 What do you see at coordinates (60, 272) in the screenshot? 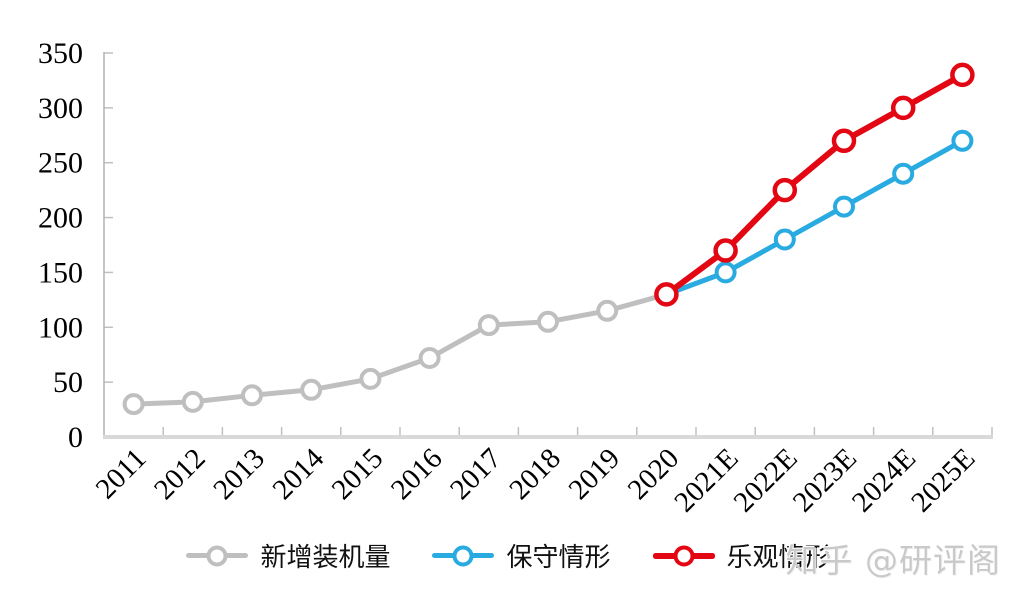
I see `y-tick-label: 150` at bounding box center [60, 272].